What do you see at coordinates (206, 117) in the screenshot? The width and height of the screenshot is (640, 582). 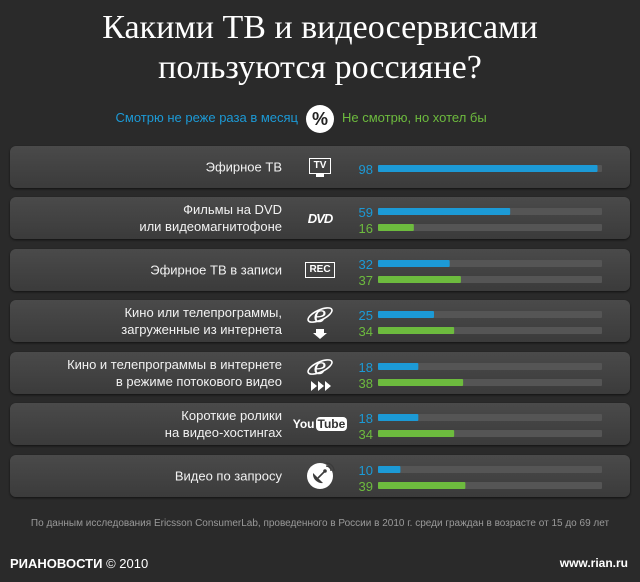 I see `legend-blue-label: Смотрю не реже раза в месяц` at bounding box center [206, 117].